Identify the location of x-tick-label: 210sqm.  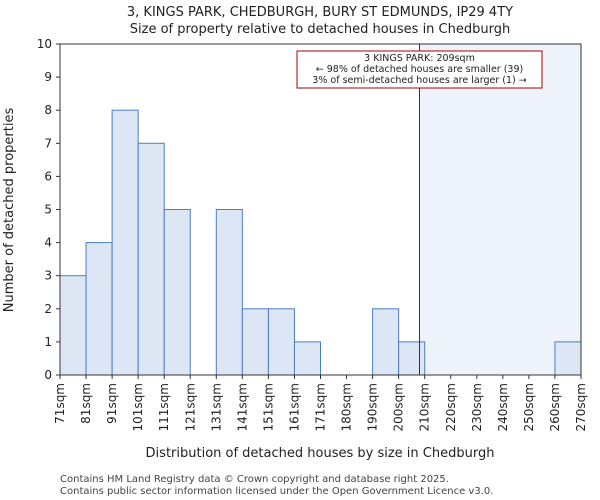
(425, 407).